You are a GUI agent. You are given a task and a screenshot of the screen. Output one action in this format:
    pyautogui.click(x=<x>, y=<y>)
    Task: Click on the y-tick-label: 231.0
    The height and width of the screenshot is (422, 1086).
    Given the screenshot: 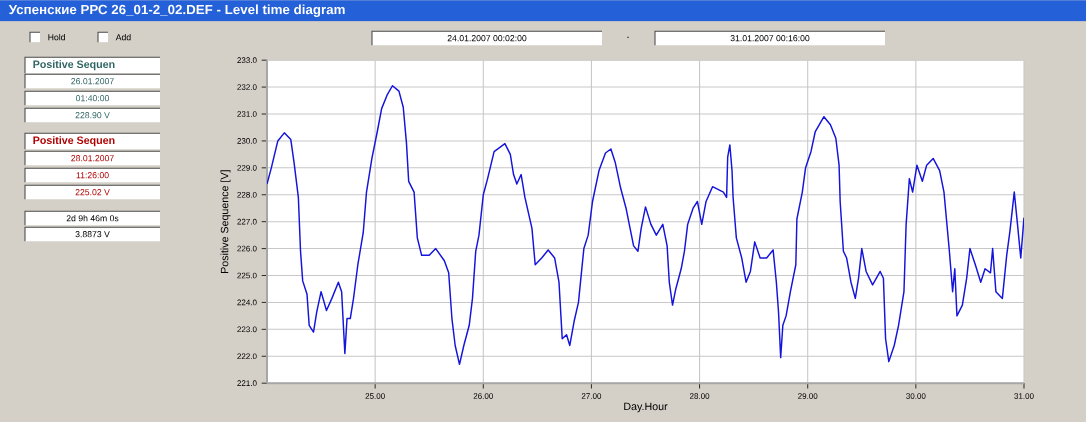 What is the action you would take?
    pyautogui.click(x=247, y=114)
    